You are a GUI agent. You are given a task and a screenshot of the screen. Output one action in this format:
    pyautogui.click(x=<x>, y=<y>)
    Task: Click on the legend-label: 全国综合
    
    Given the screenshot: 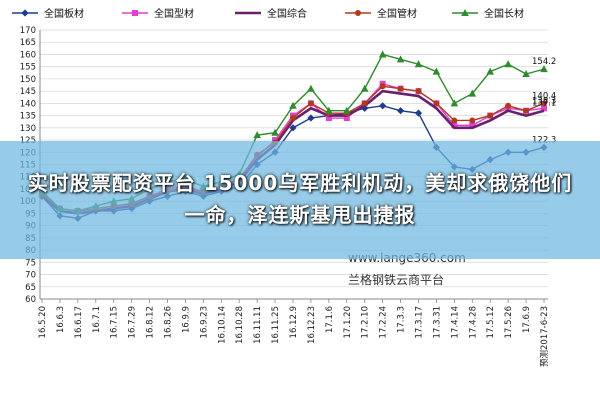 What is the action you would take?
    pyautogui.click(x=287, y=13)
    